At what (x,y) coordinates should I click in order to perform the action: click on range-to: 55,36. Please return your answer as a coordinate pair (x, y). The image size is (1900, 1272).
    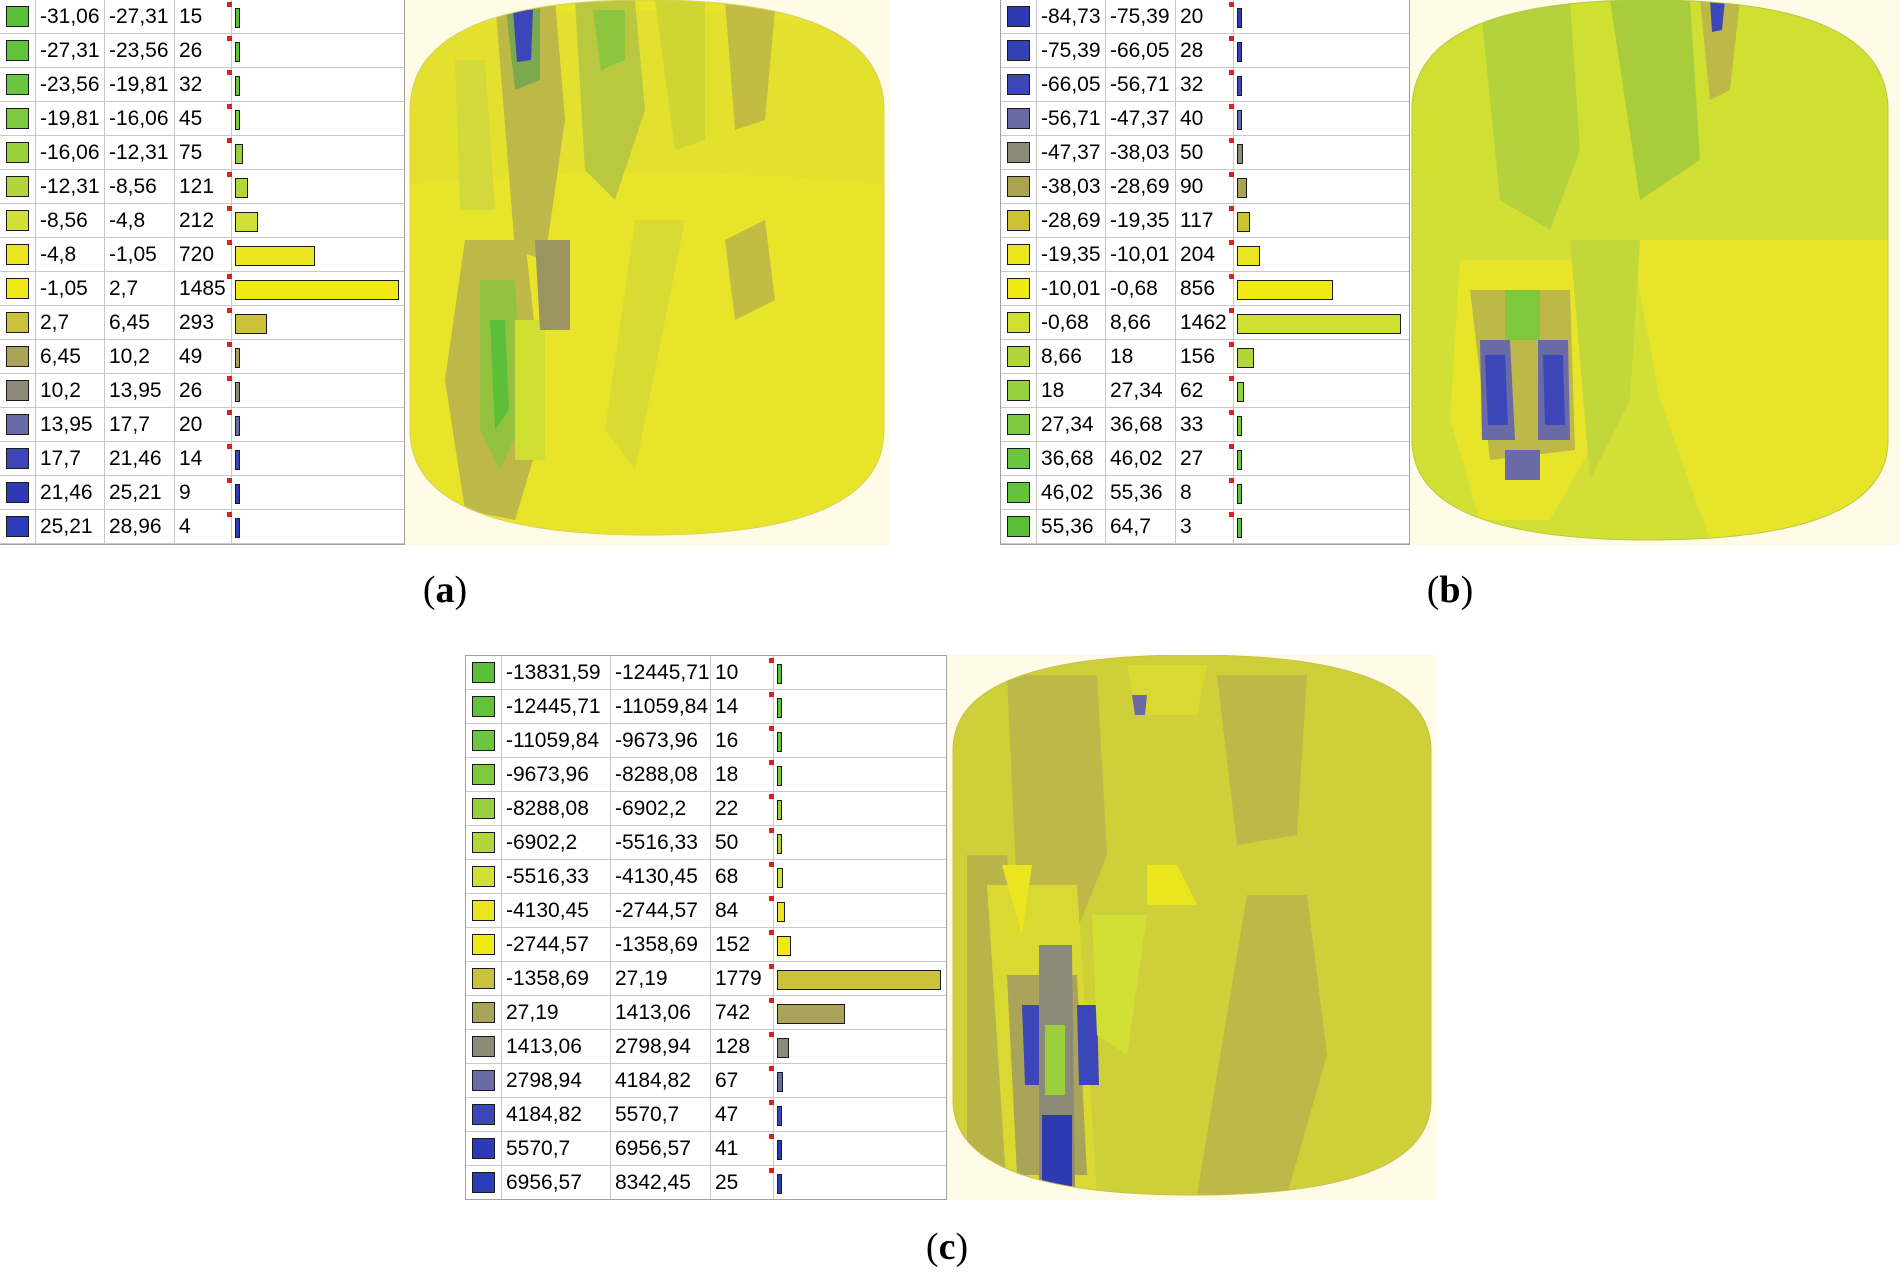
    Looking at the image, I should click on (1141, 493).